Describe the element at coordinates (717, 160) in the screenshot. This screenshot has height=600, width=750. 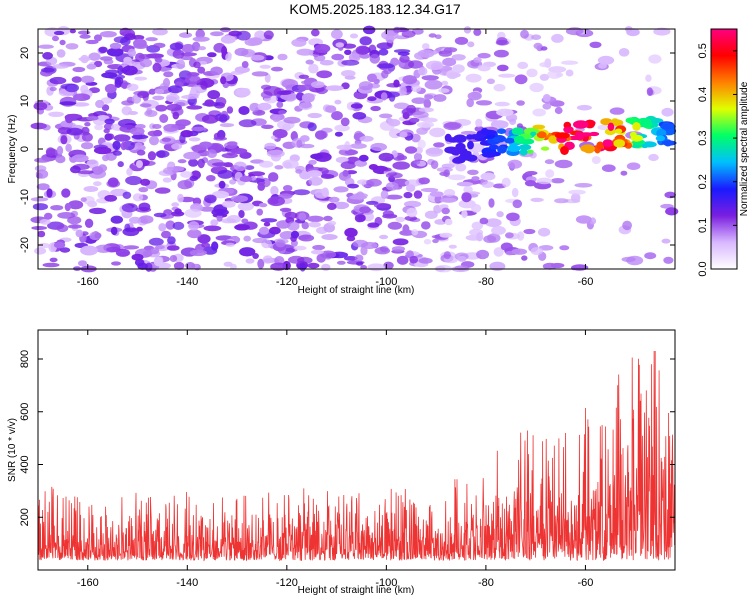
I see `colorbar-ticks: 0.0 0.1 0.2 0.3 0.4 0.5` at that location.